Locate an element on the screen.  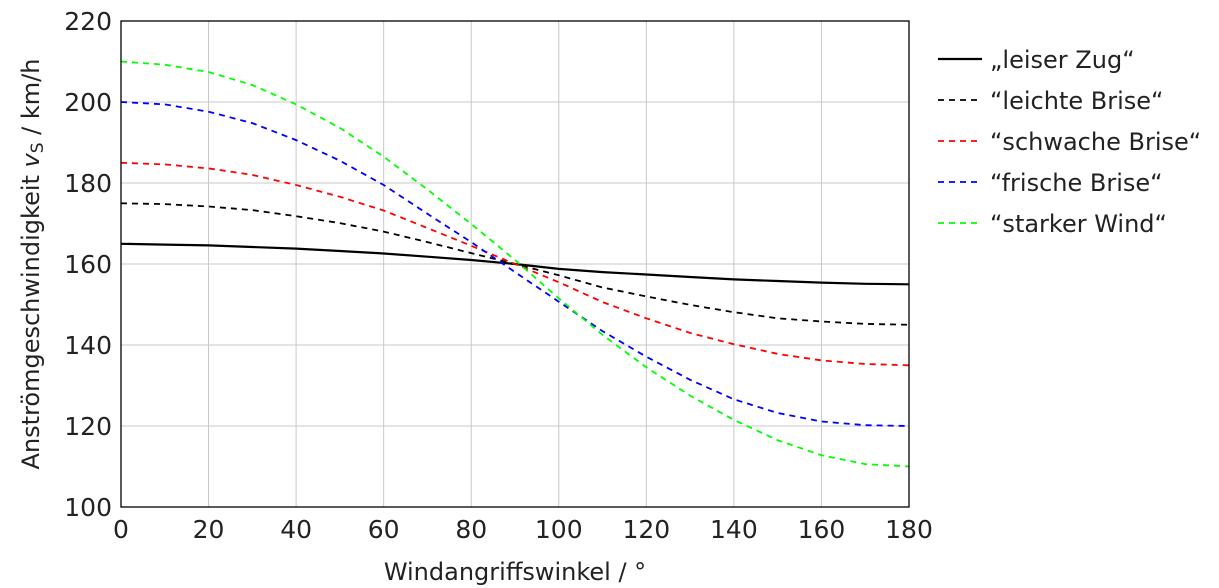
y-axis-title: Anströmgeschwindigkeit vS / km/h is located at coordinates (32, 264).